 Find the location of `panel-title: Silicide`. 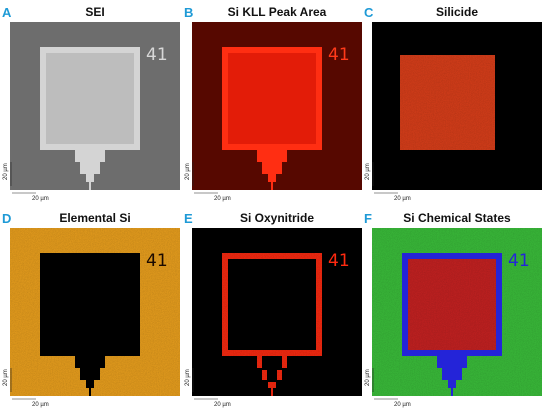

panel-title: Silicide is located at coordinates (457, 12).